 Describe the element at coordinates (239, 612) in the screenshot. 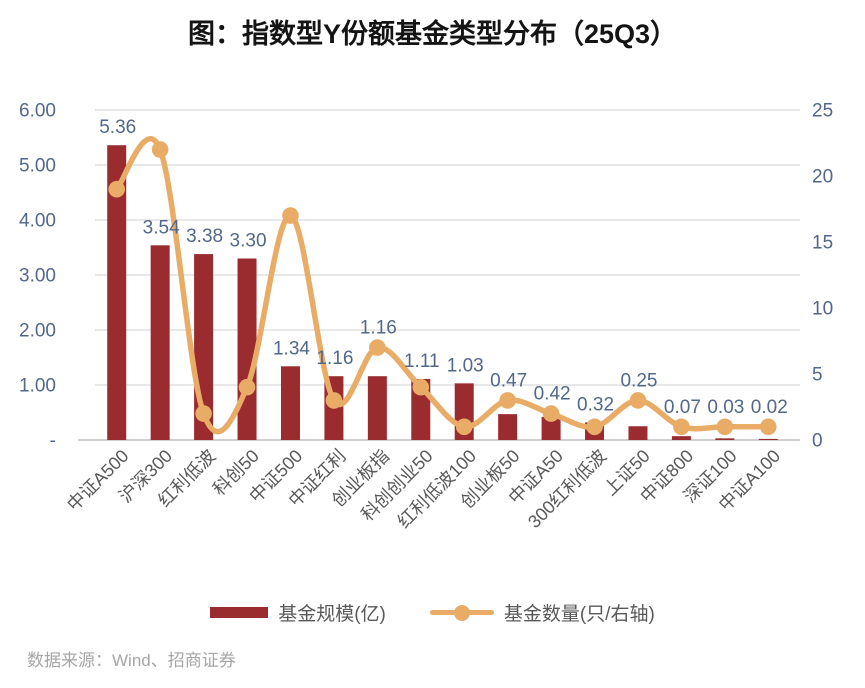

I see `bar-series-swatch` at that location.